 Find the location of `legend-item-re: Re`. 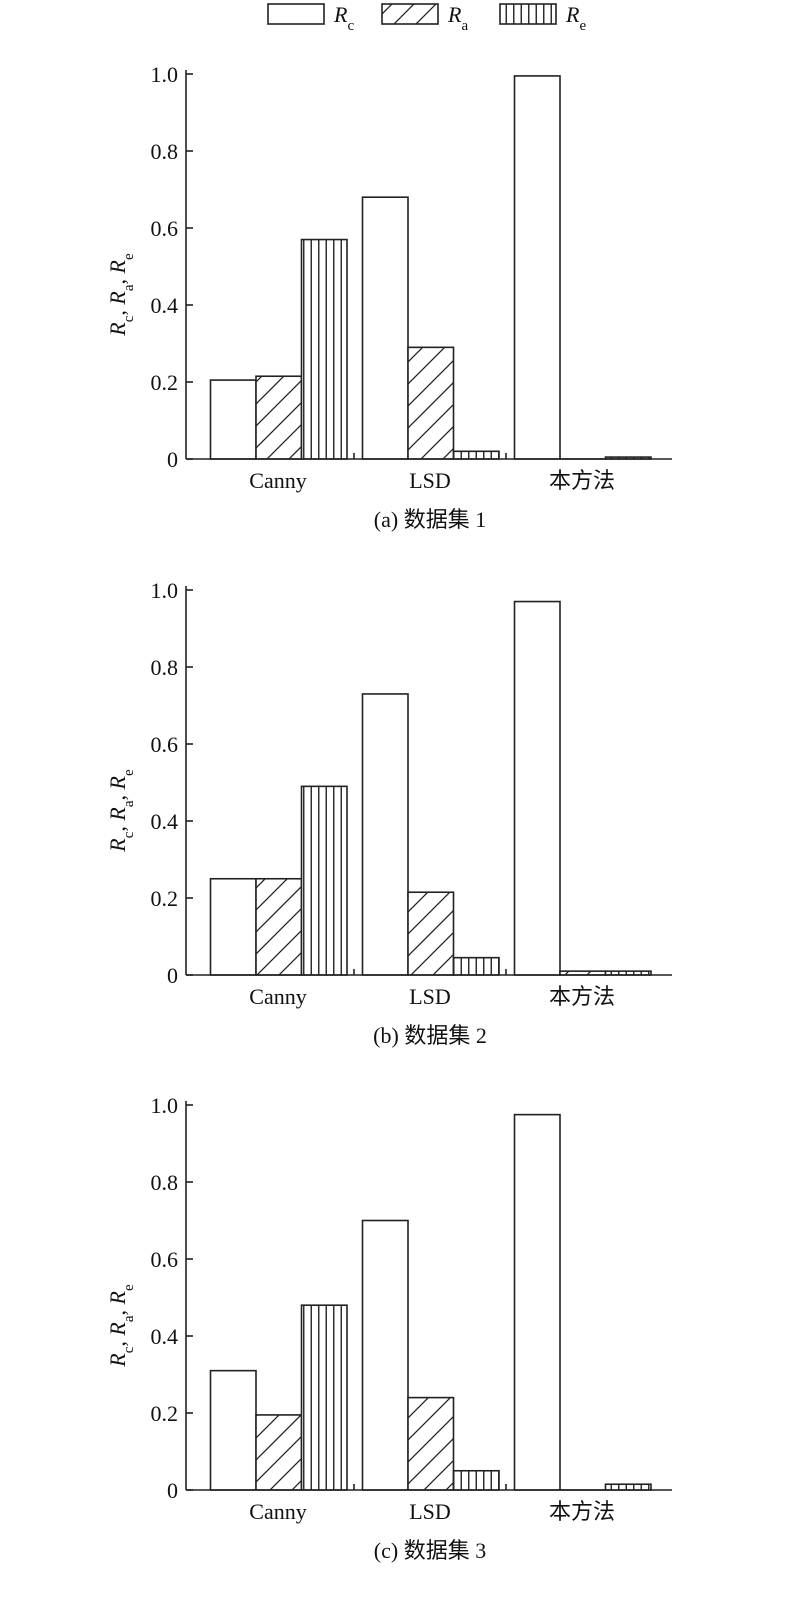

legend-item-re: Re is located at coordinates (542, 18).